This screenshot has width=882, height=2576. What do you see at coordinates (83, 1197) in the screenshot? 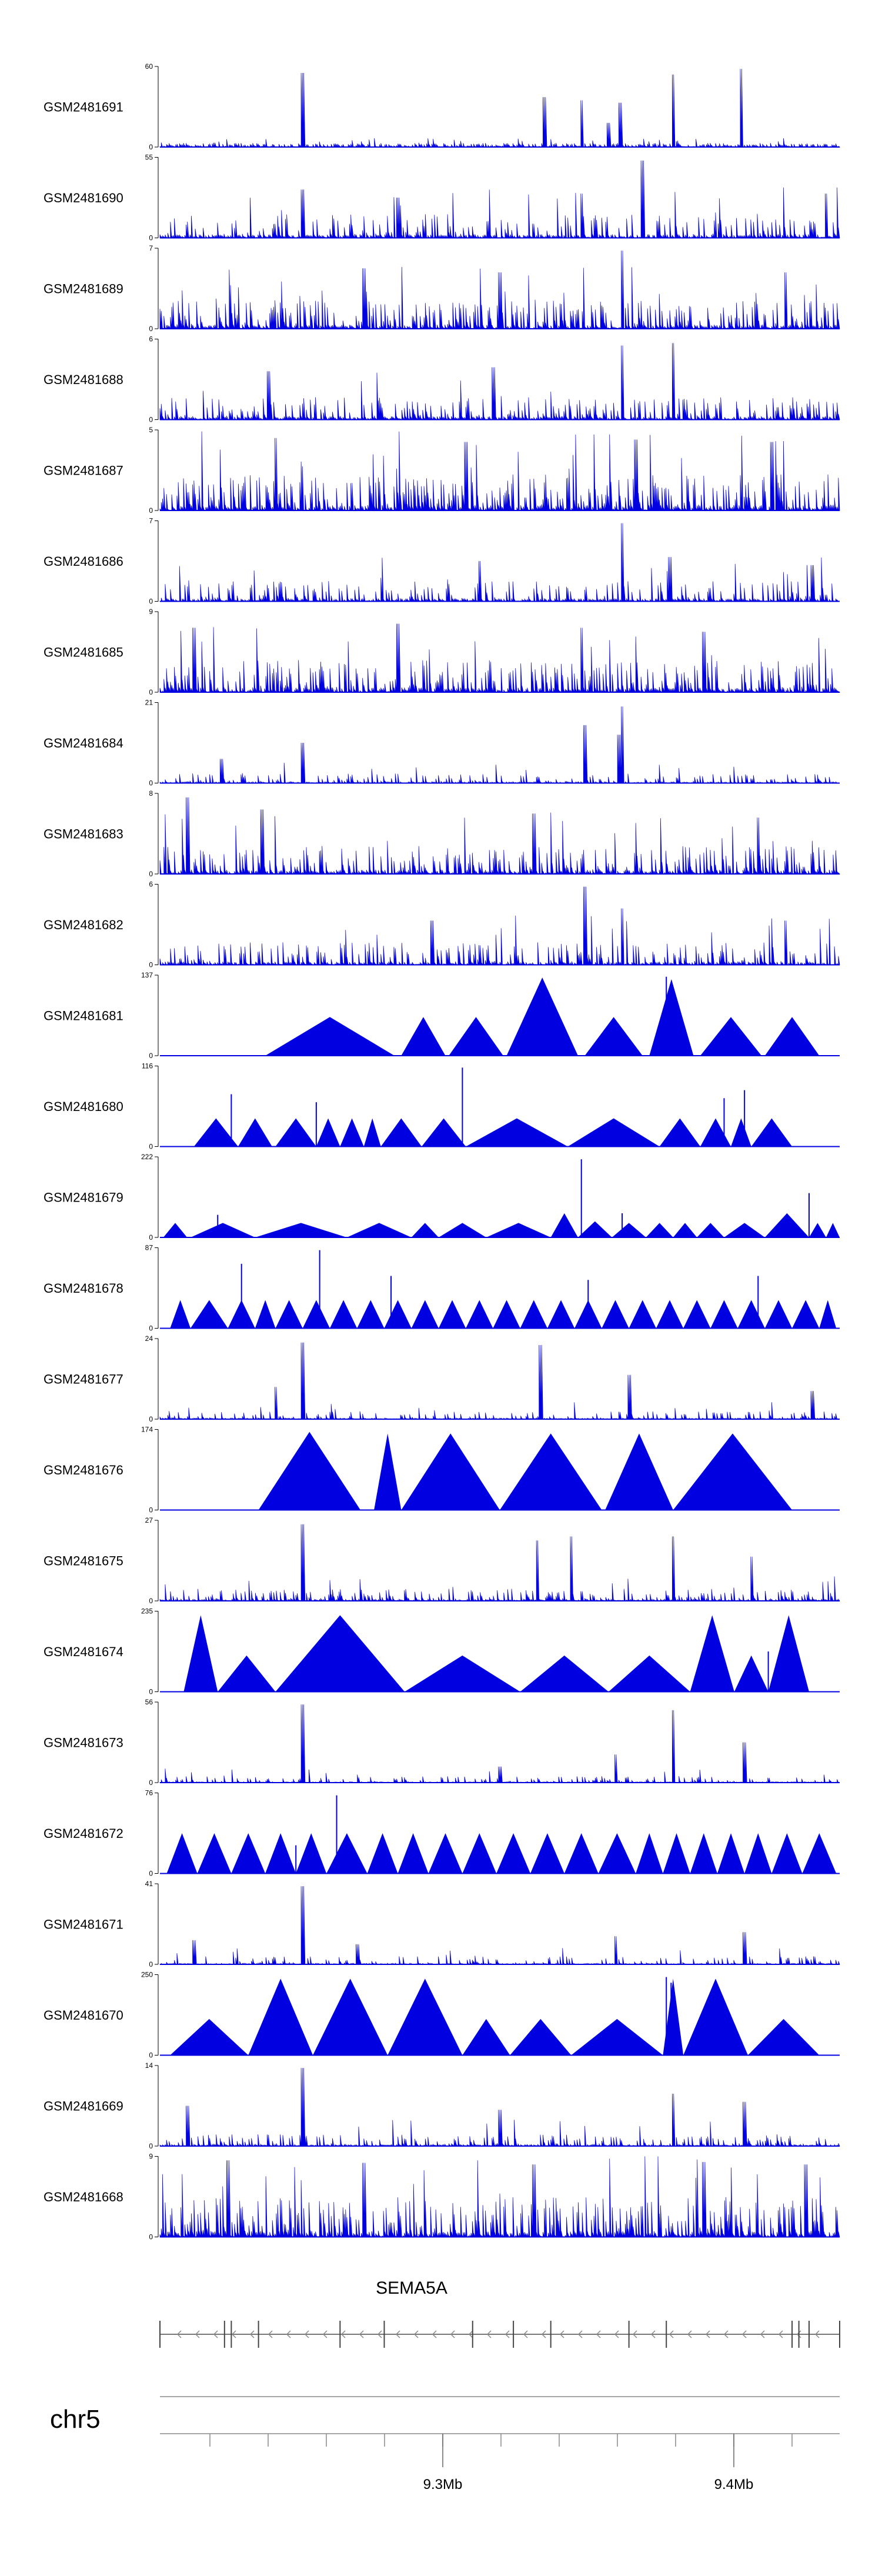
I see `track-label: GSM2481679` at bounding box center [83, 1197].